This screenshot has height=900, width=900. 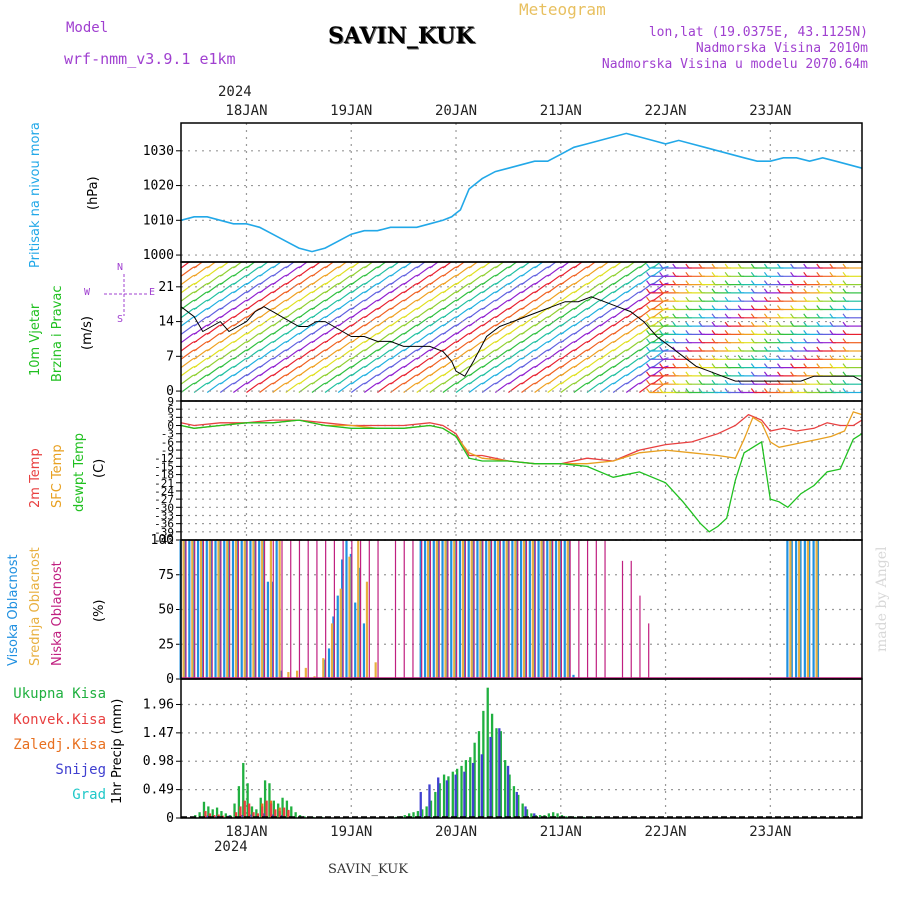 I want to click on y-tick-label: 0, so click(x=170, y=818).